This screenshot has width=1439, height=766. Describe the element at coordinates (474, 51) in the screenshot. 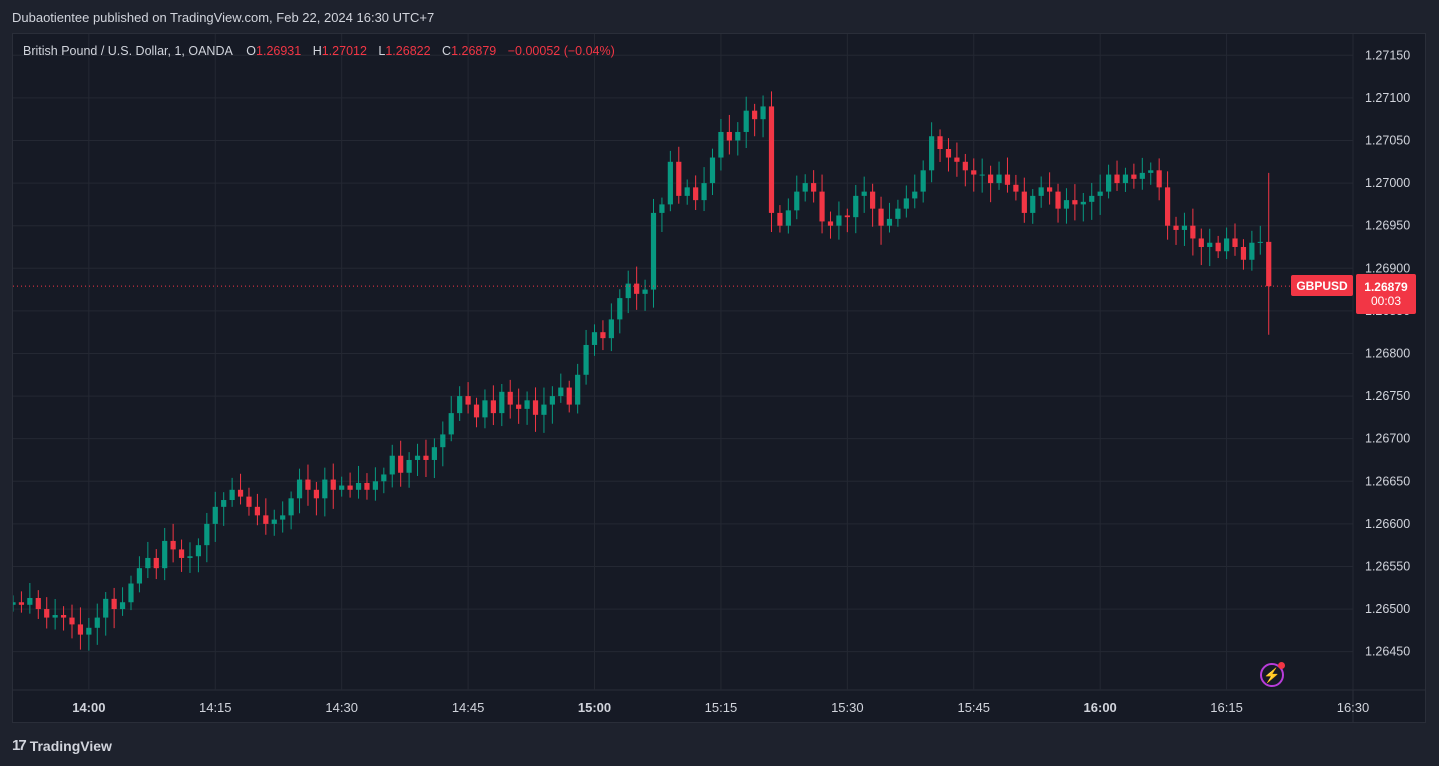

I see `close-value: 1.26879` at that location.